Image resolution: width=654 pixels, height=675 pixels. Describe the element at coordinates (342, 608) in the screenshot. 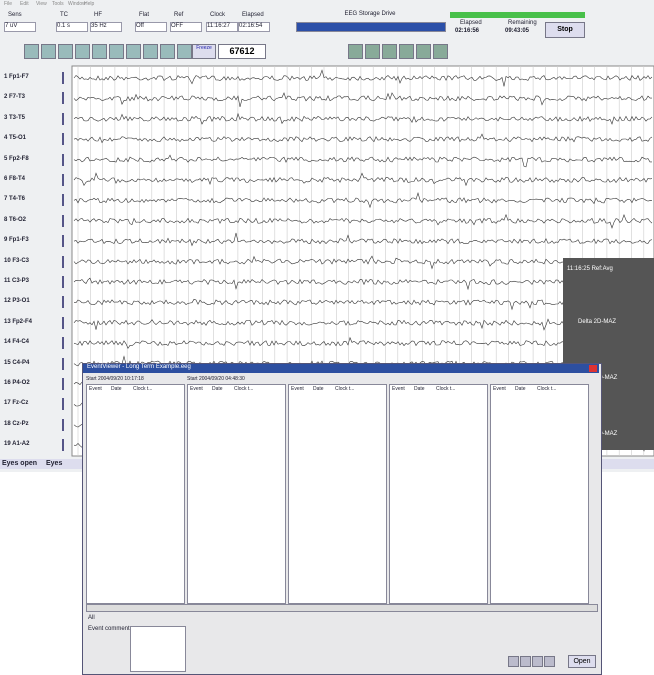

I see `scroll-bar` at that location.